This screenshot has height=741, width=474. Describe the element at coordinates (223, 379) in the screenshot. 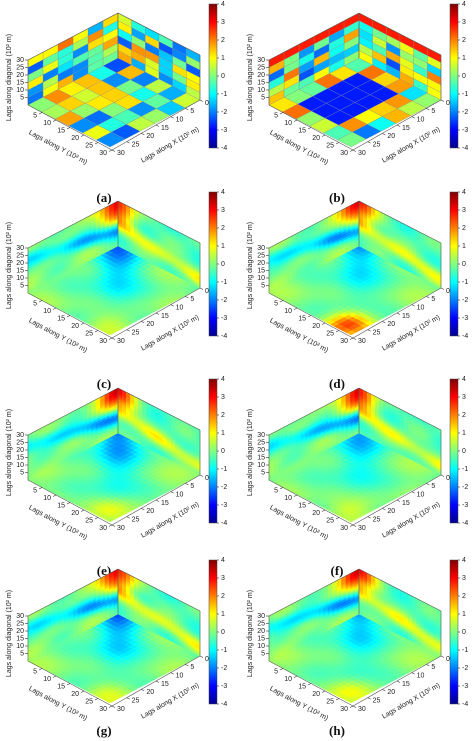

I see `colorbar-tick-label: 4` at that location.